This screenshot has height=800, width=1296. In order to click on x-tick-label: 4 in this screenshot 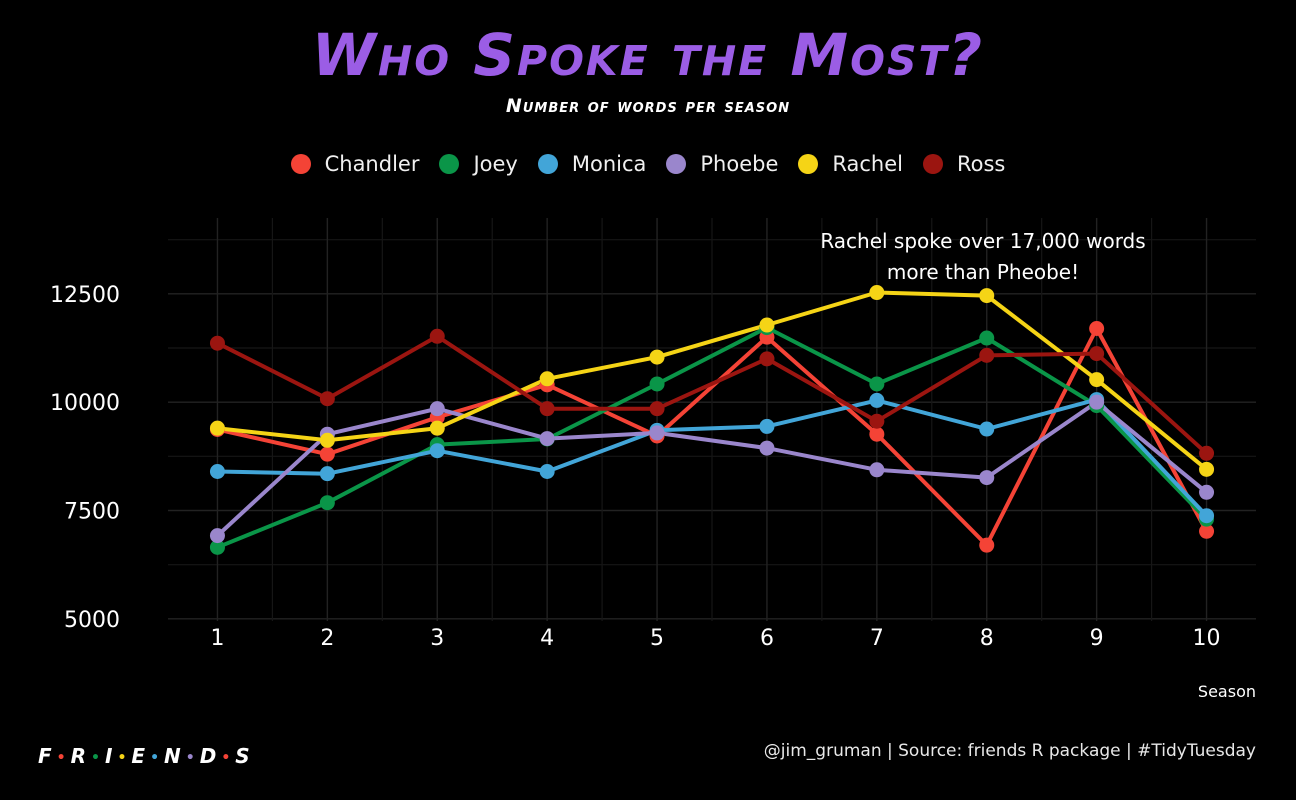, I will do `click(547, 638)`.